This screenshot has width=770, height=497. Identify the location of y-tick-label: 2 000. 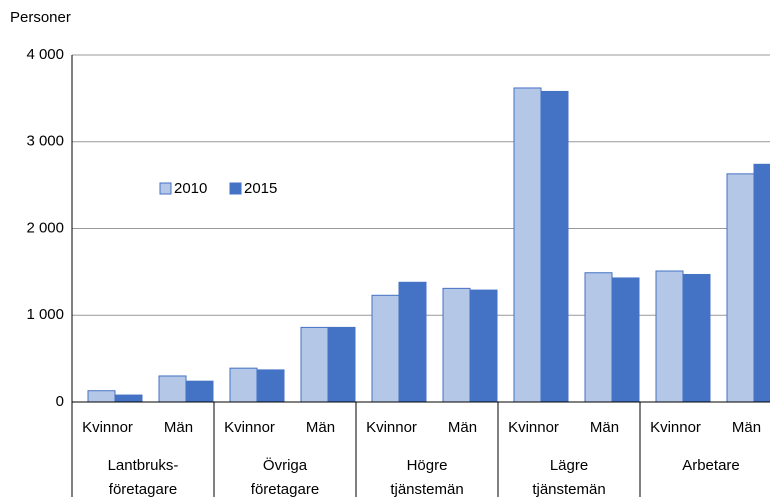
(45, 227).